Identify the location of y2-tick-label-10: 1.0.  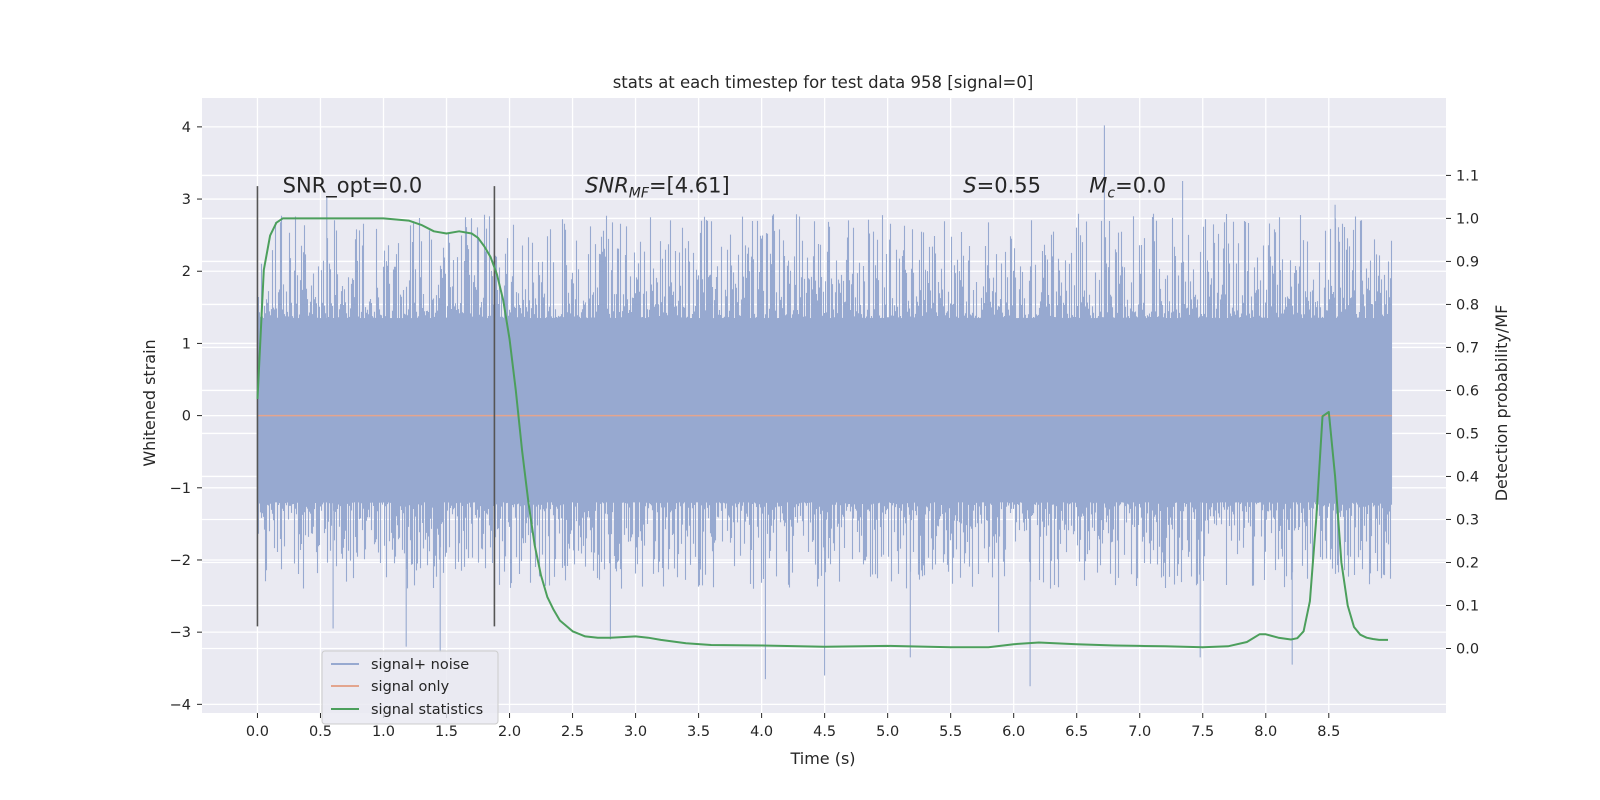
(1467, 219).